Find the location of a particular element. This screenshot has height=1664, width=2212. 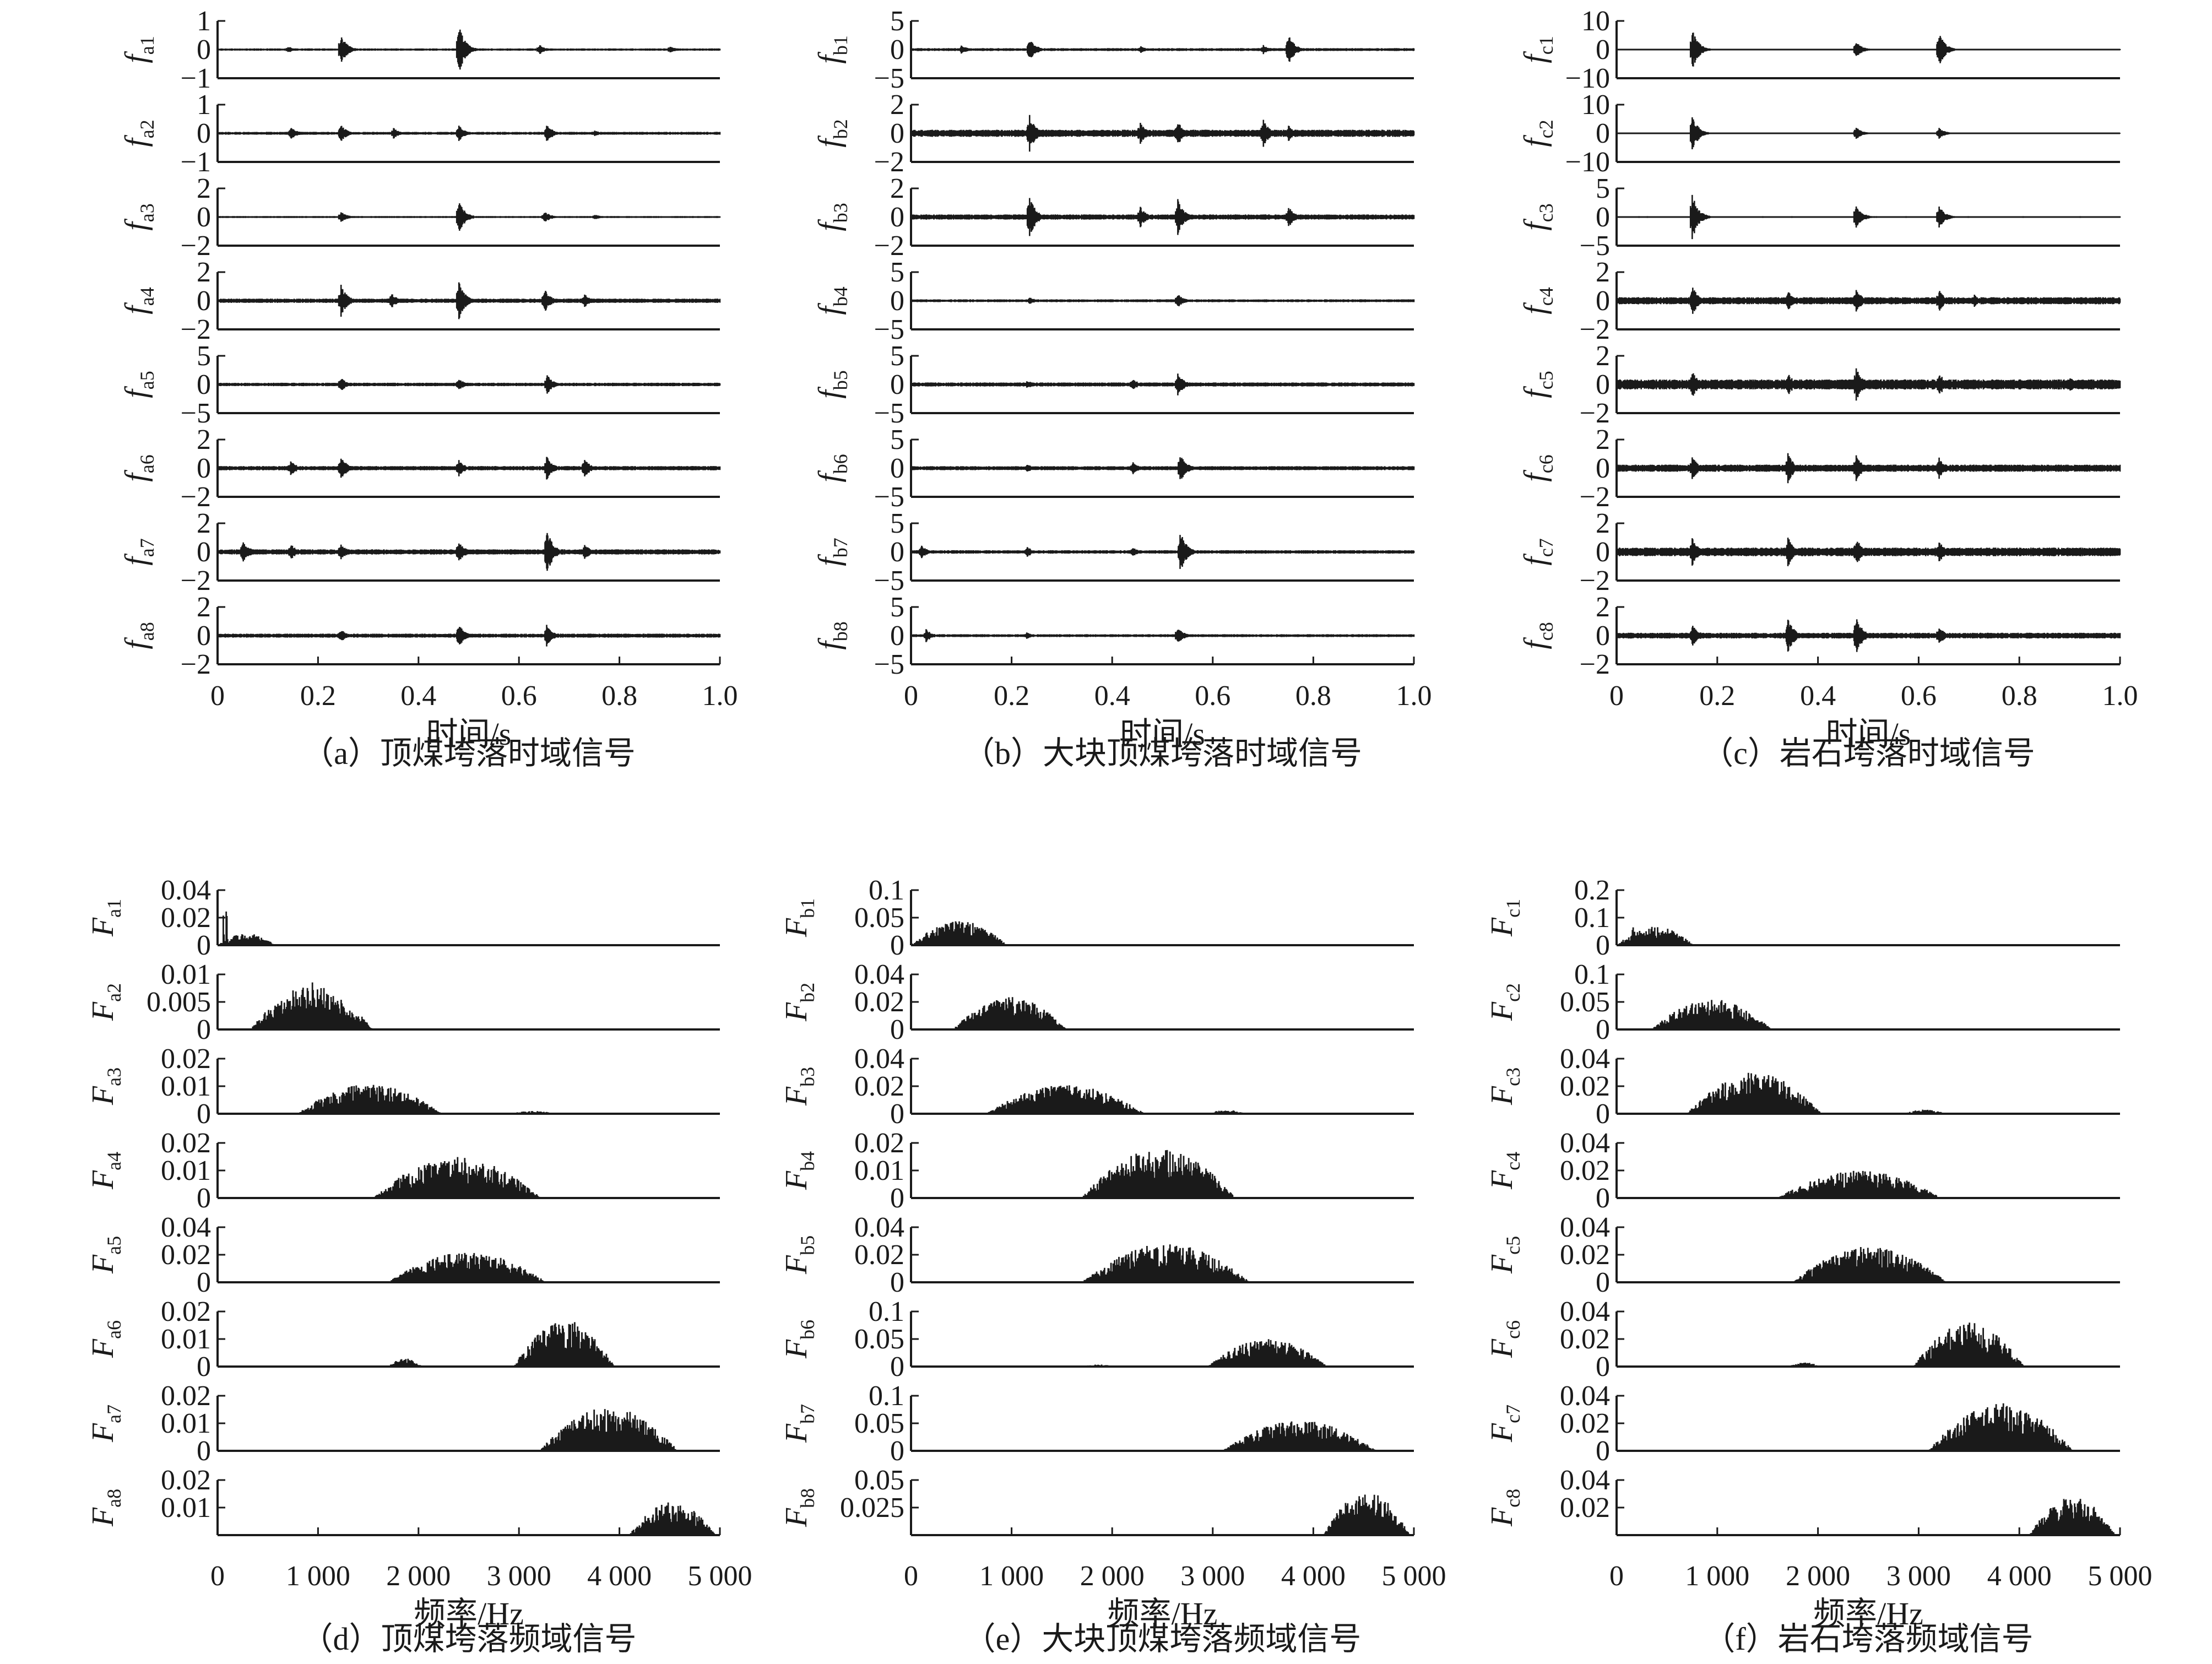

x-axis-label: 时间/s is located at coordinates (1162, 734).